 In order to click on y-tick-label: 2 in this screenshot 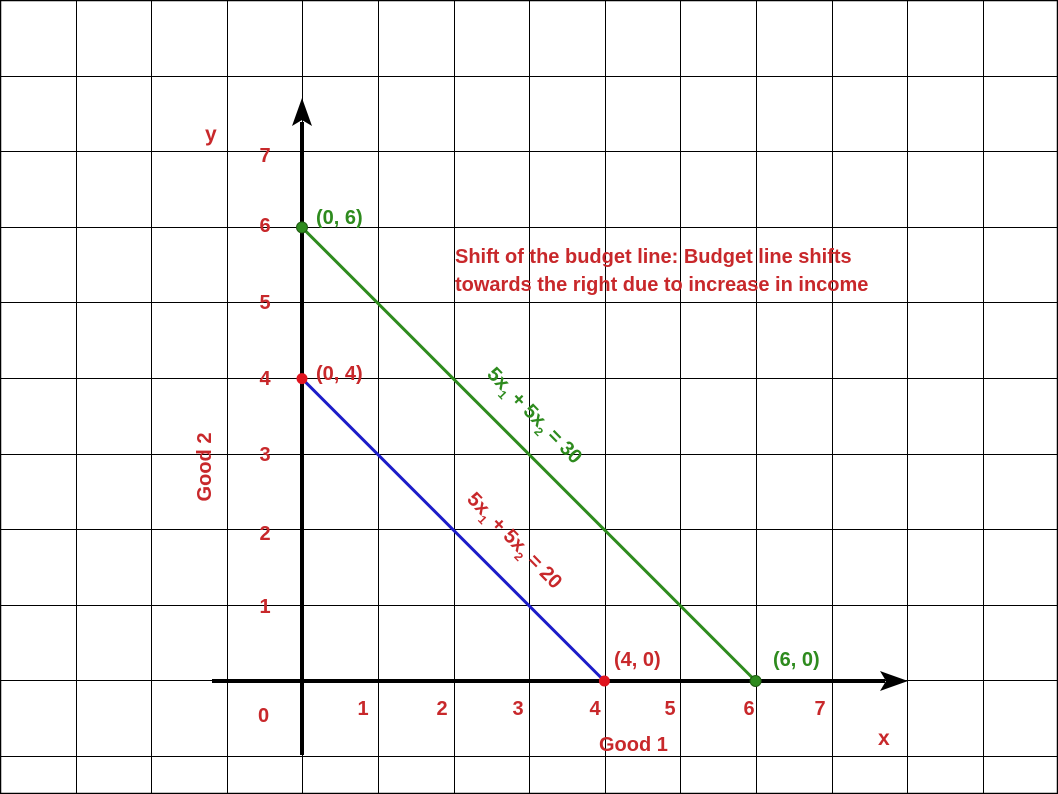, I will do `click(264, 534)`.